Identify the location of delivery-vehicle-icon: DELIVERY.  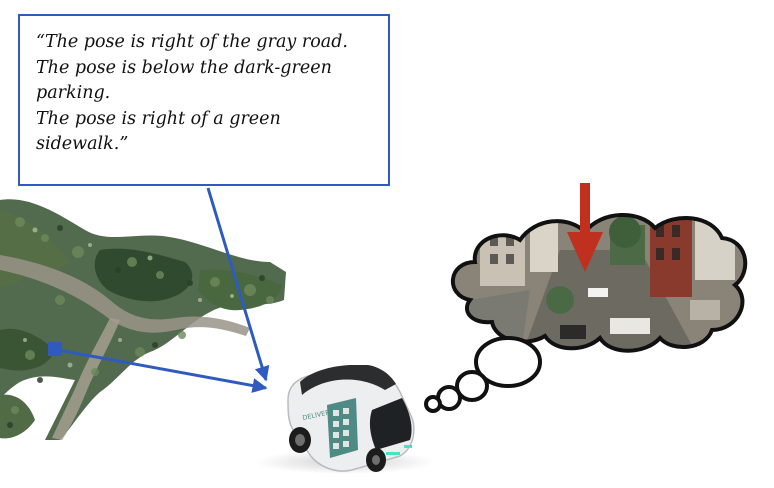
(345, 419).